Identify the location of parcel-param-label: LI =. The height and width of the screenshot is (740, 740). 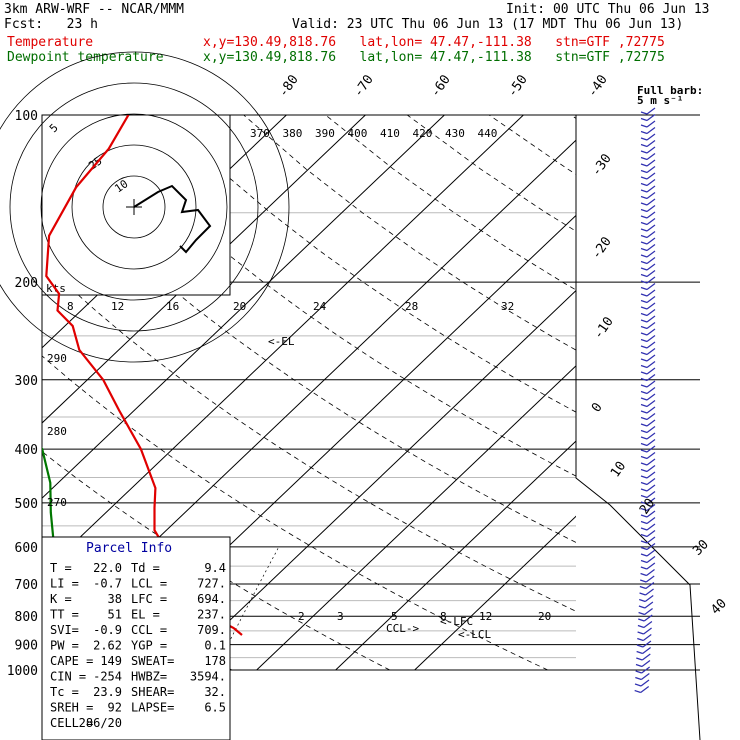
(64, 584).